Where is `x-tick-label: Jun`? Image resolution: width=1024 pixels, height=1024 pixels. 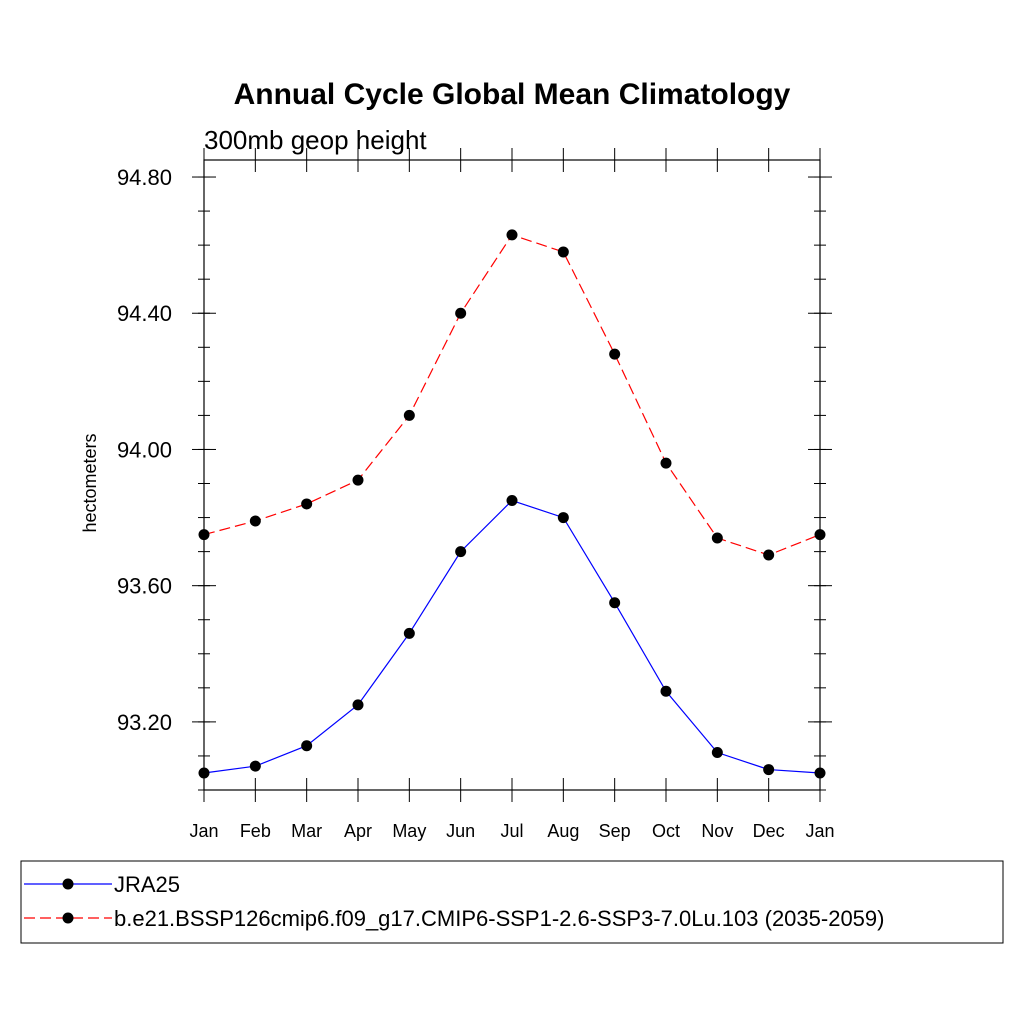 x-tick-label: Jun is located at coordinates (460, 831).